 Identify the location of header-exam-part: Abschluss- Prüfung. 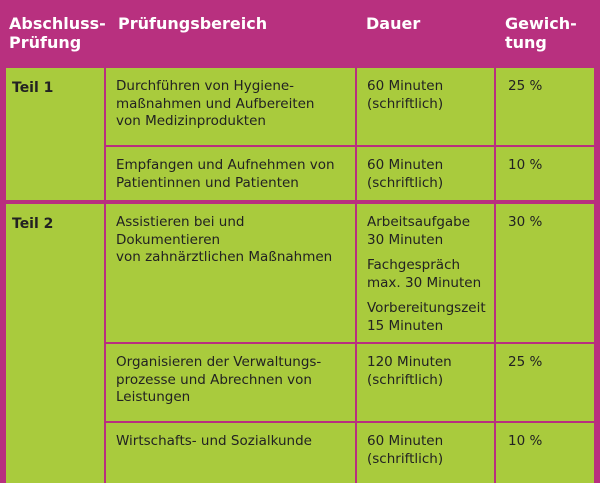
(57, 47).